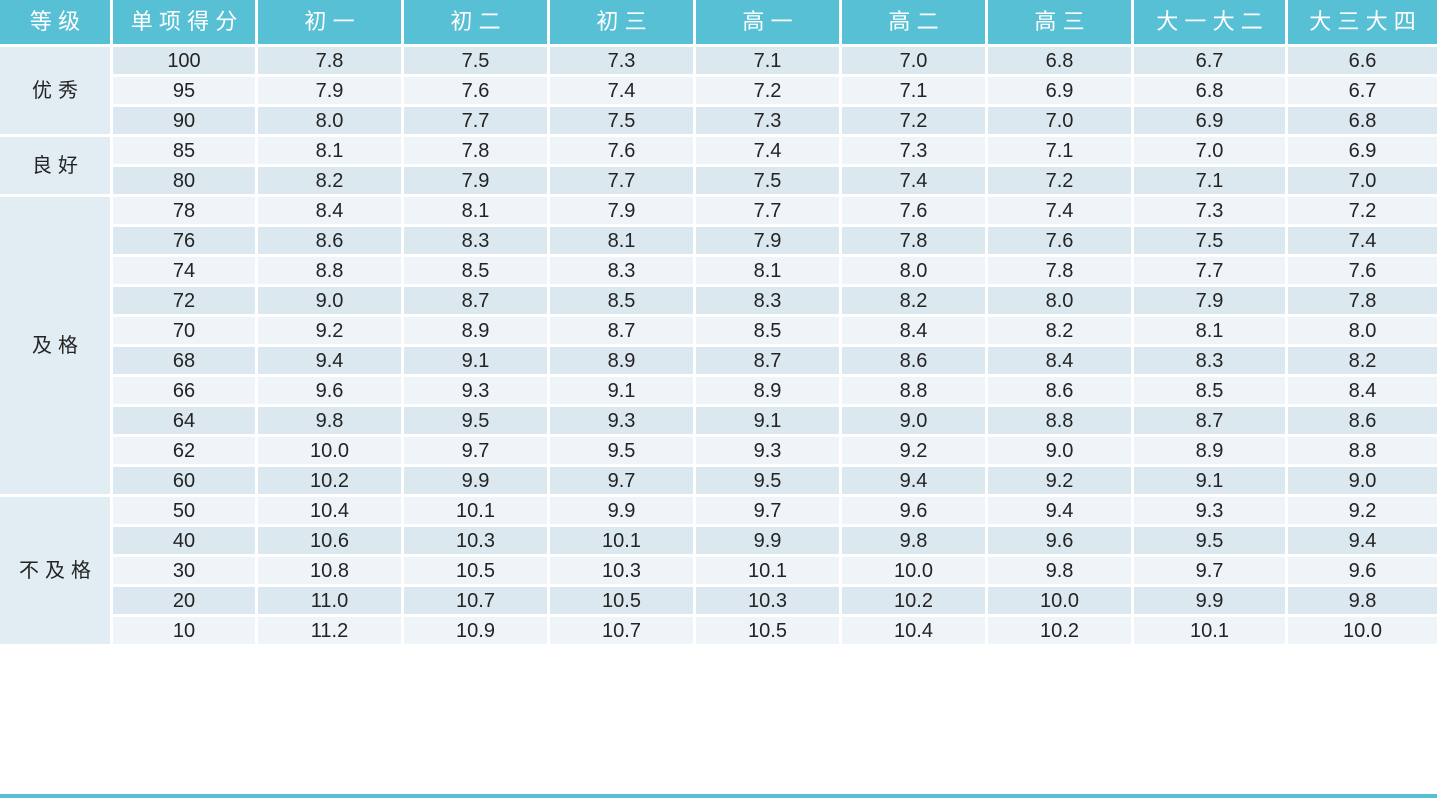 Image resolution: width=1437 pixels, height=798 pixels. What do you see at coordinates (767, 22) in the screenshot?
I see `column-header-5: 高一` at bounding box center [767, 22].